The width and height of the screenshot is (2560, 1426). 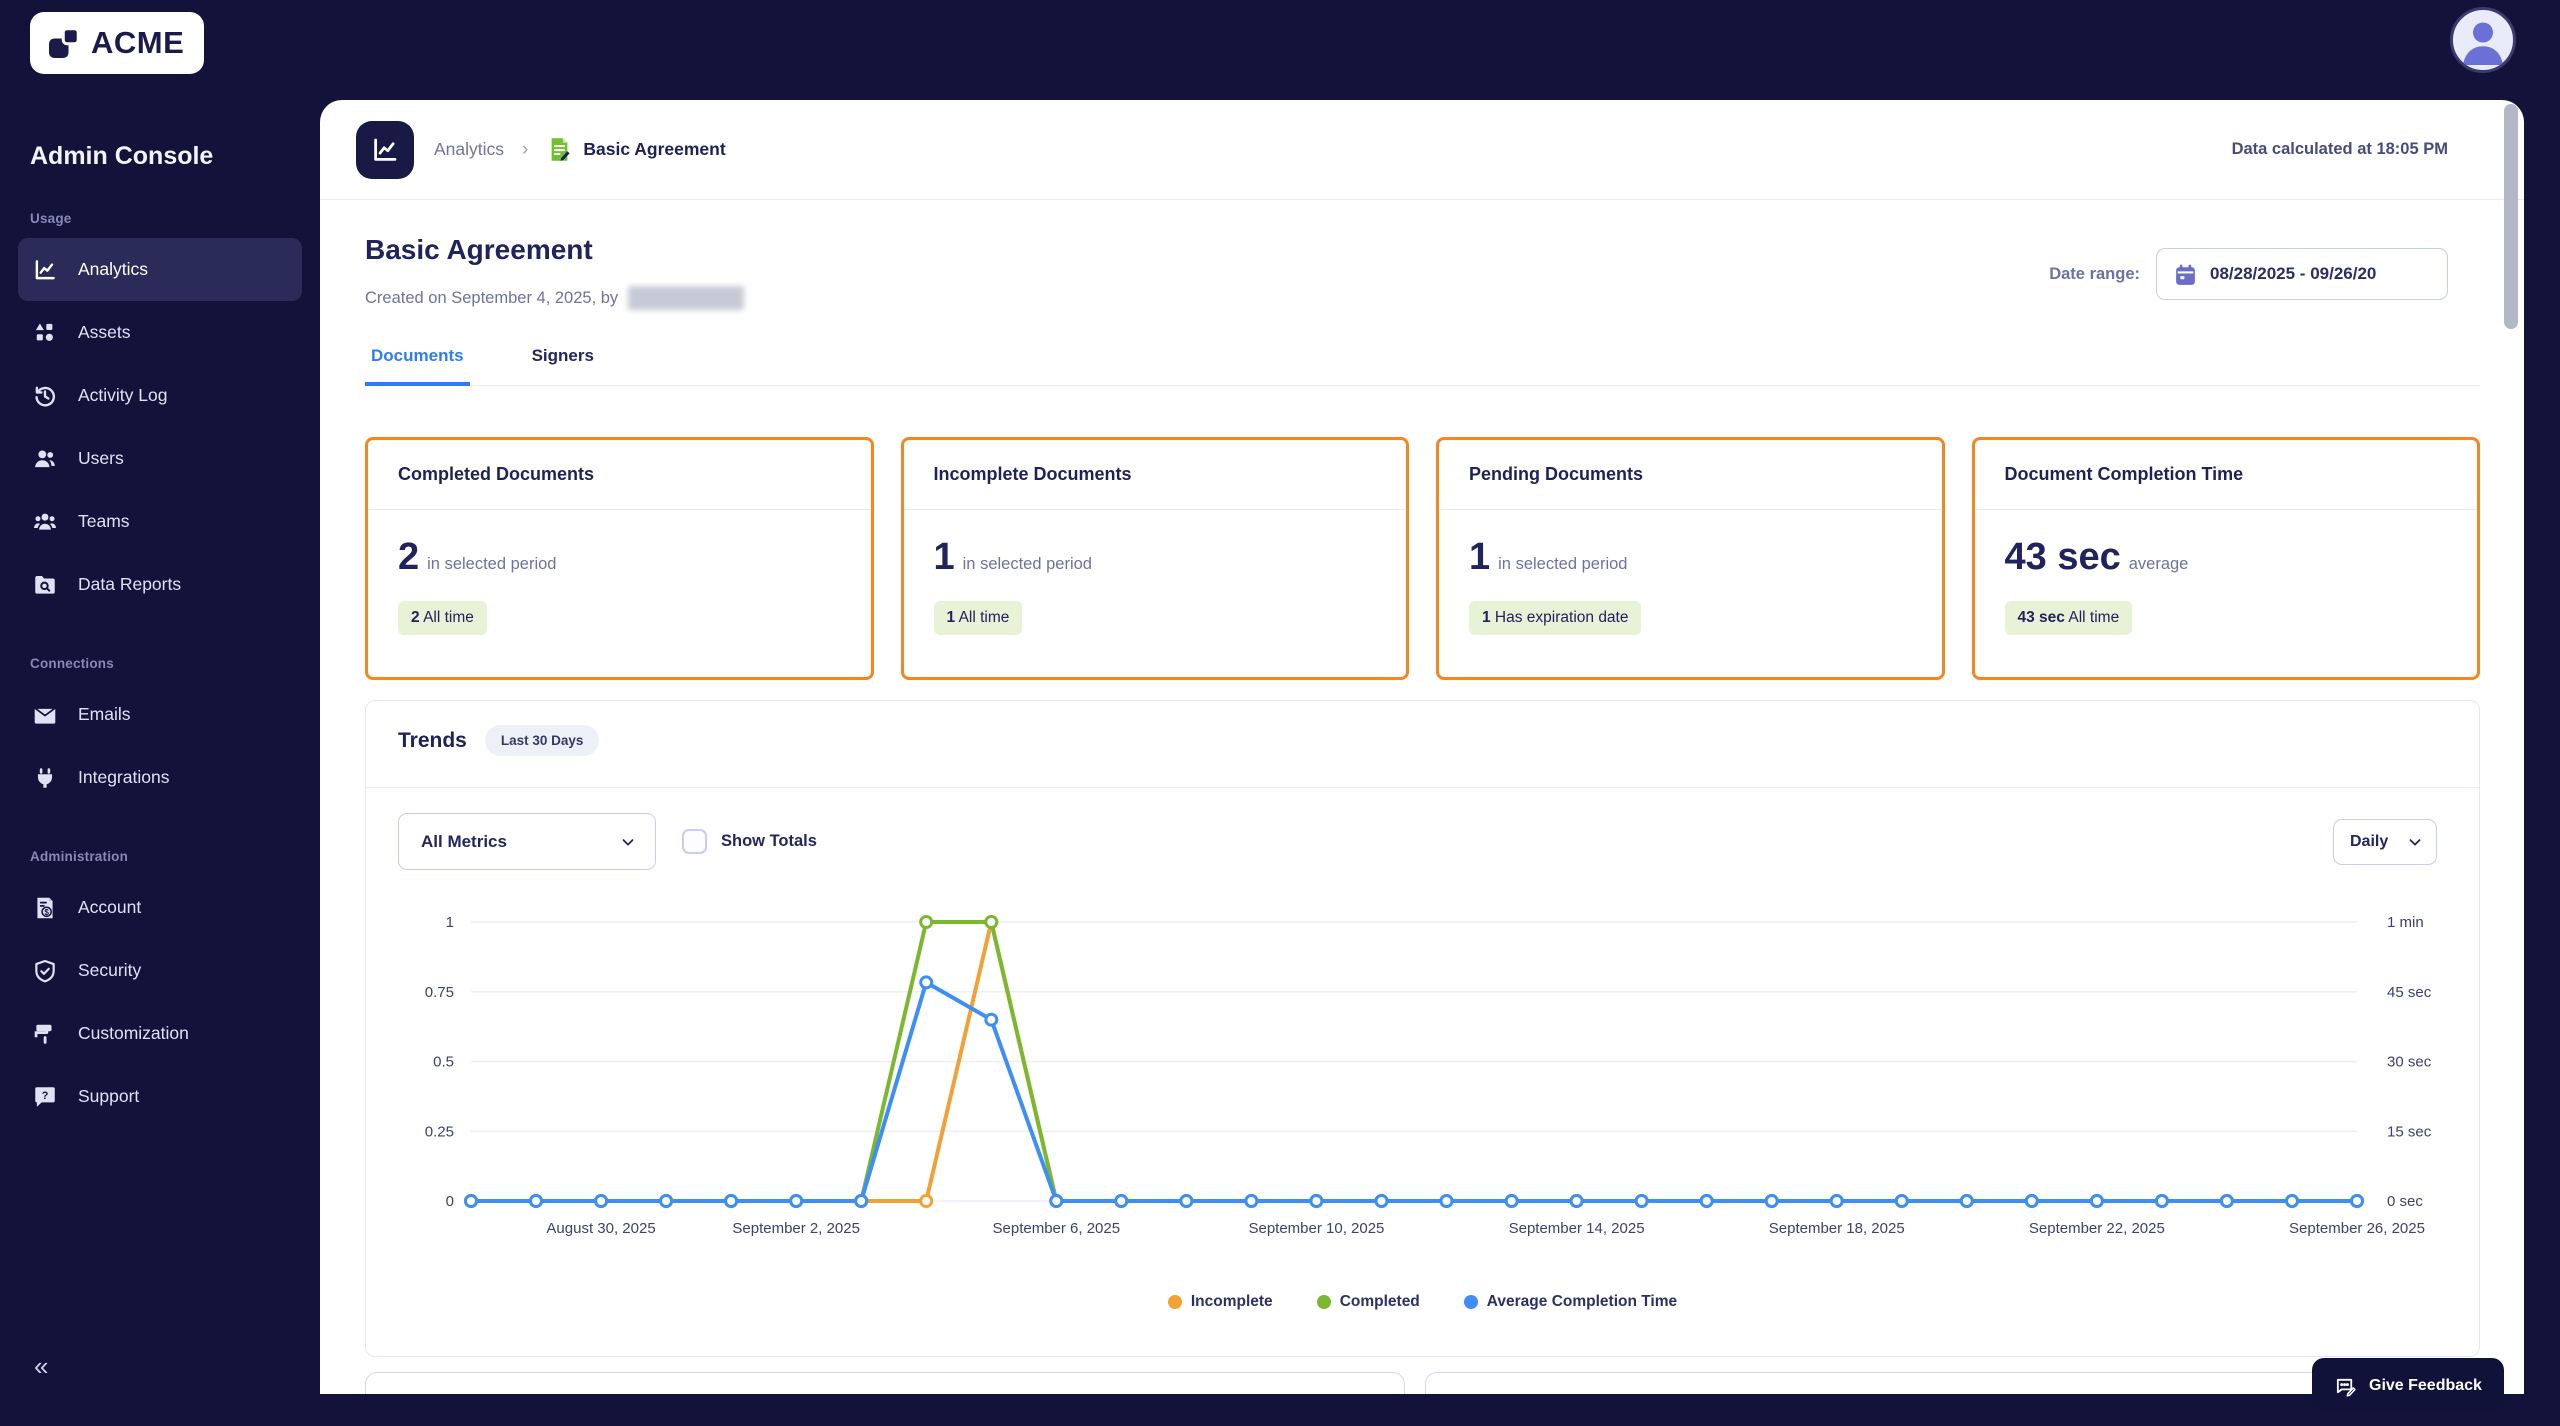 I want to click on metrics-select-value: All Metrics, so click(x=464, y=841).